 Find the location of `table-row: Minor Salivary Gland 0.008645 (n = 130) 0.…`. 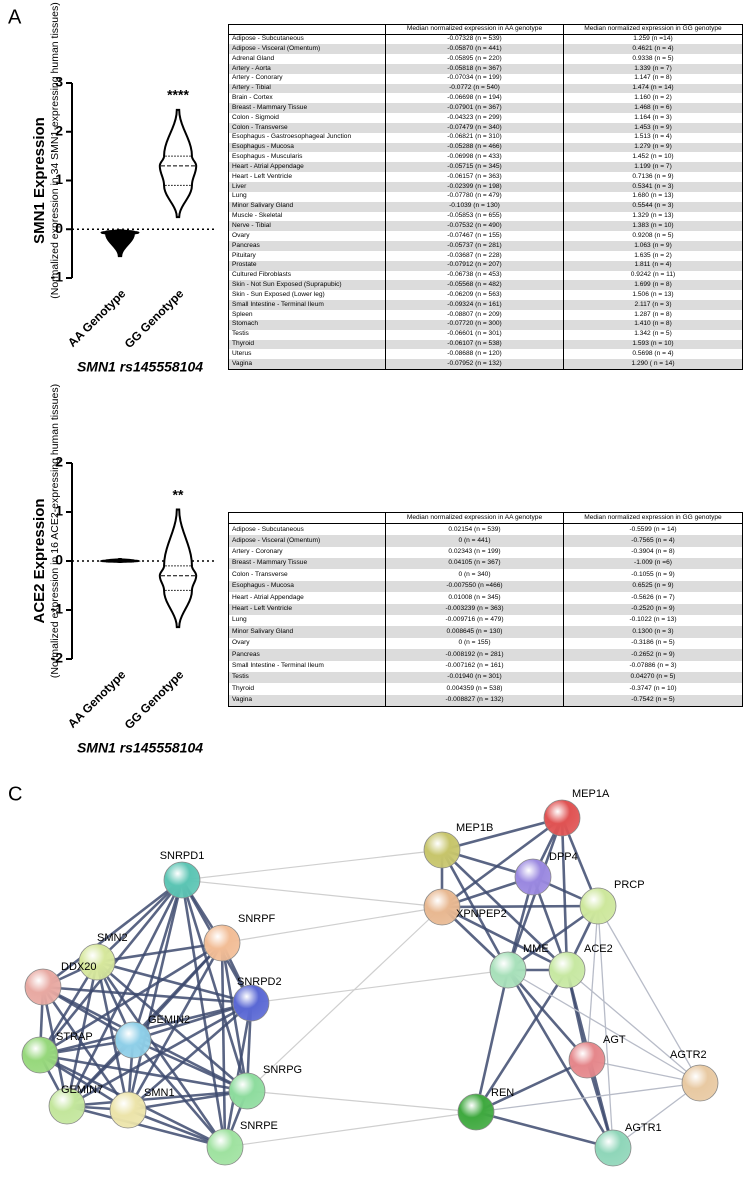

table-row: Minor Salivary Gland 0.008645 (n = 130) 0.… is located at coordinates (485, 632).